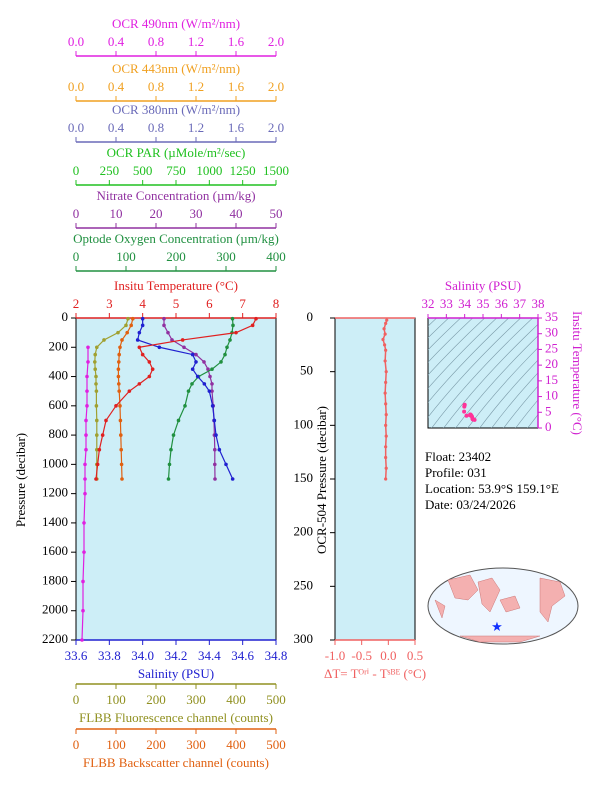 The height and width of the screenshot is (785, 598). Describe the element at coordinates (551, 347) in the screenshot. I see `y-tick-label: 25` at that location.